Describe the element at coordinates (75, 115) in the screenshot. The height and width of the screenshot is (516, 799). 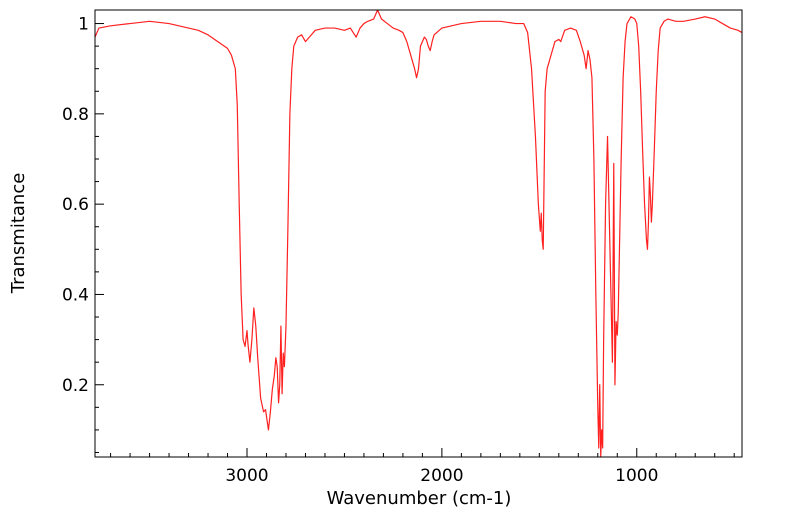
I see `y-tick-label: 0.8` at that location.